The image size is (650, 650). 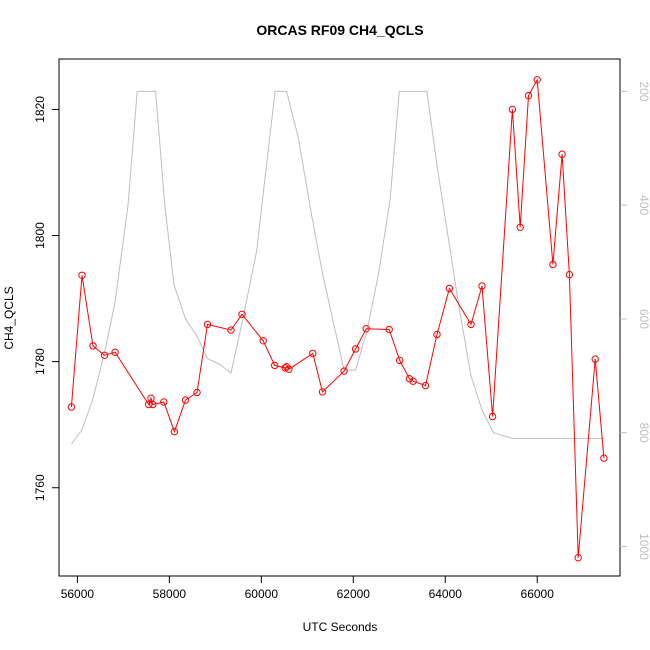 What do you see at coordinates (170, 594) in the screenshot?
I see `x-tick-label: 58000` at bounding box center [170, 594].